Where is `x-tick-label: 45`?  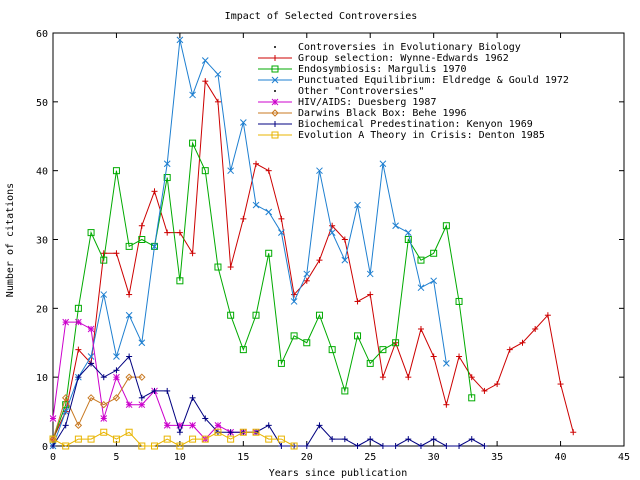 x-tick-label: 45 is located at coordinates (624, 457).